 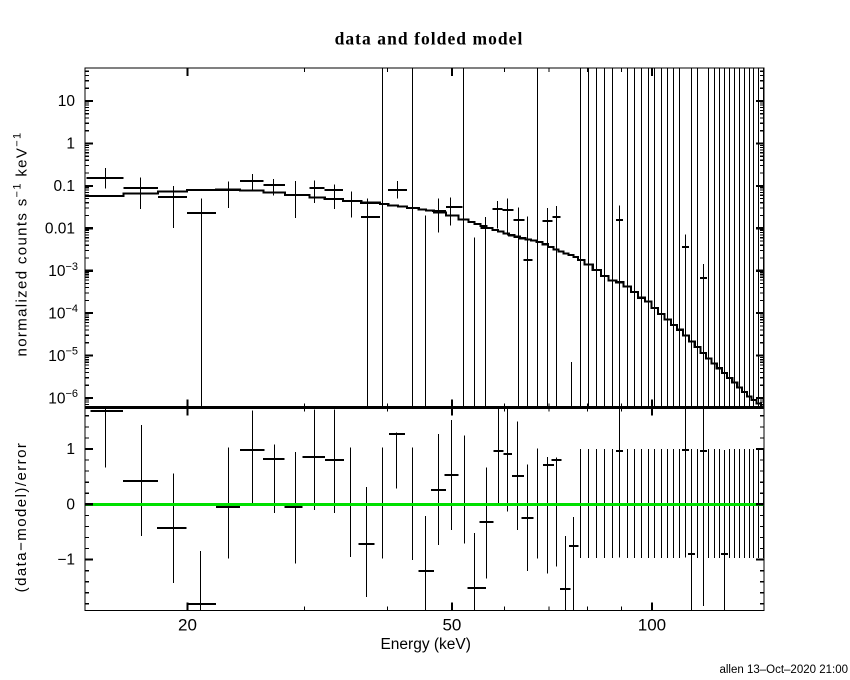 What do you see at coordinates (187, 625) in the screenshot?
I see `svg-text: 20` at bounding box center [187, 625].